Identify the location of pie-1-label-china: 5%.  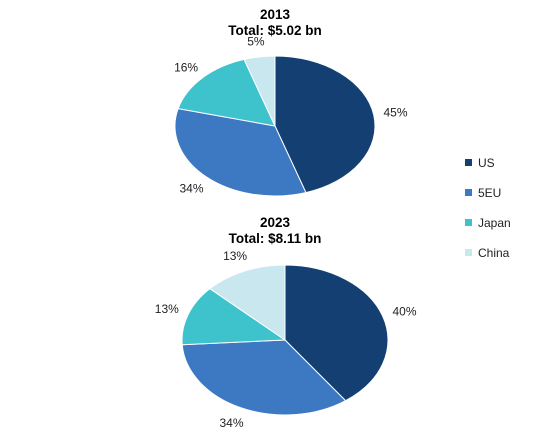
(256, 42).